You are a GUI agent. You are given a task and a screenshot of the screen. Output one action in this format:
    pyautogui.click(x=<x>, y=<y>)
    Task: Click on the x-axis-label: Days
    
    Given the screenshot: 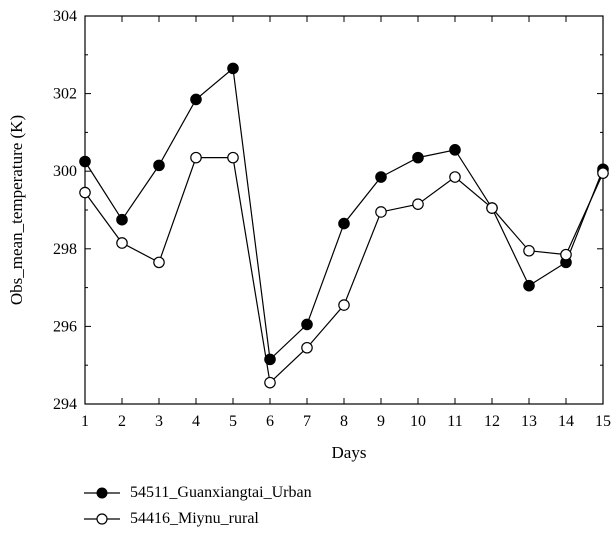 What is the action you would take?
    pyautogui.click(x=349, y=452)
    